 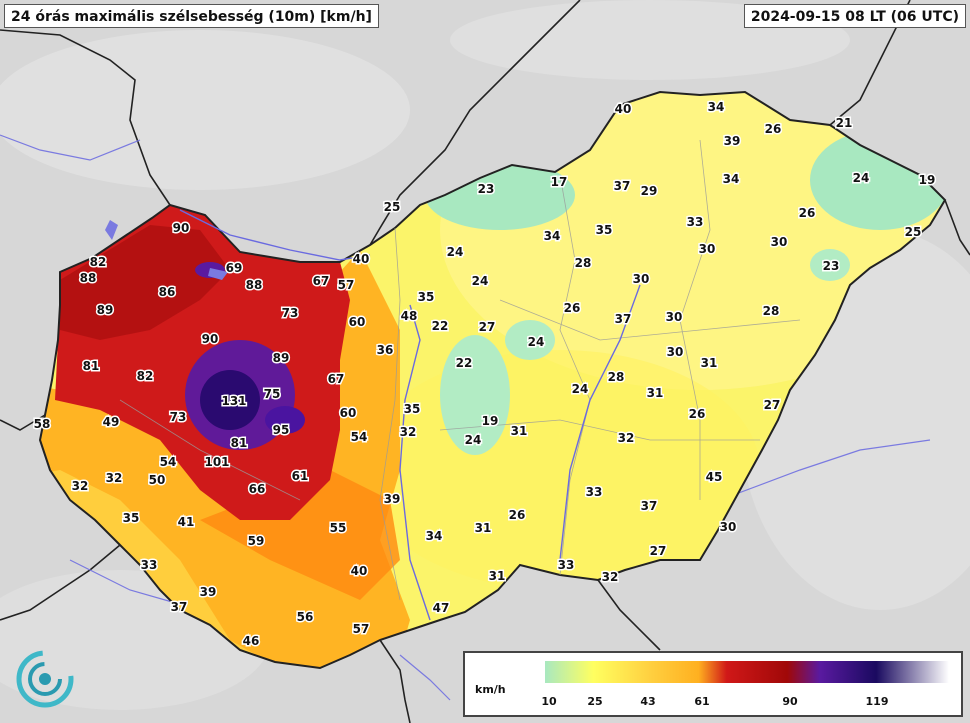 I want to click on station-value: 49, so click(x=111, y=422).